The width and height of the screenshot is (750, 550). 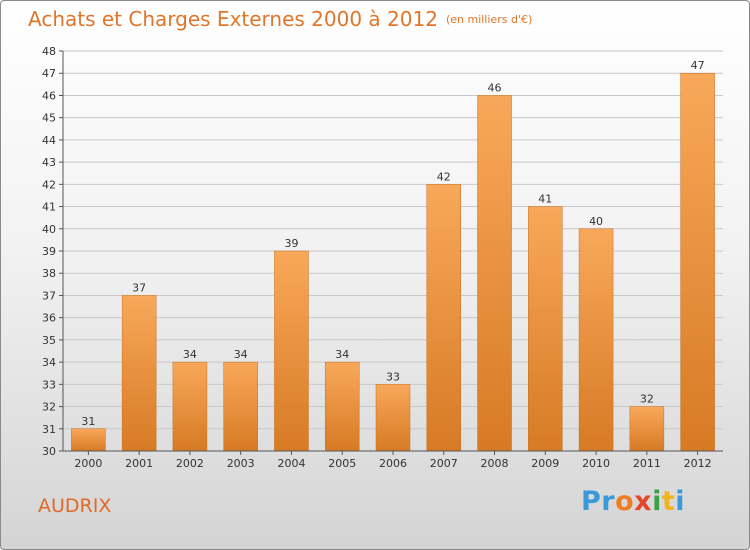 What do you see at coordinates (49, 451) in the screenshot?
I see `y-tick-label: 30` at bounding box center [49, 451].